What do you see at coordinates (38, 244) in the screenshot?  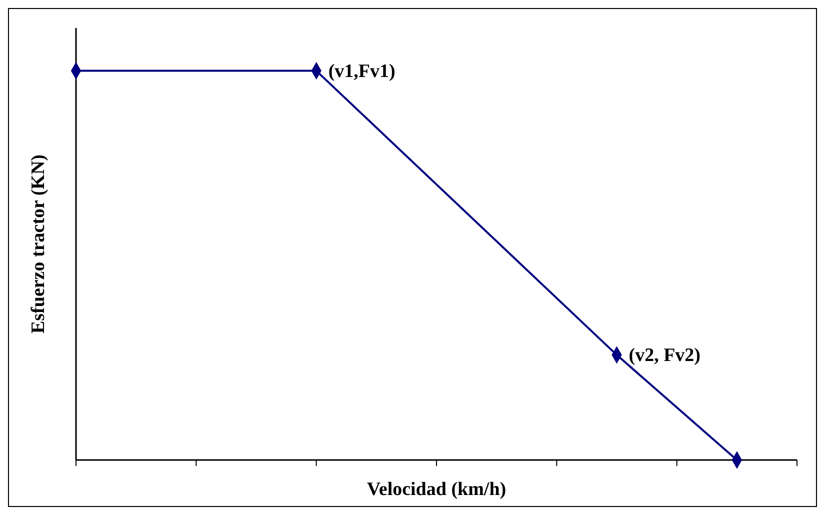 I see `y-axis-title: Esfuerzo tractor (KN)` at bounding box center [38, 244].